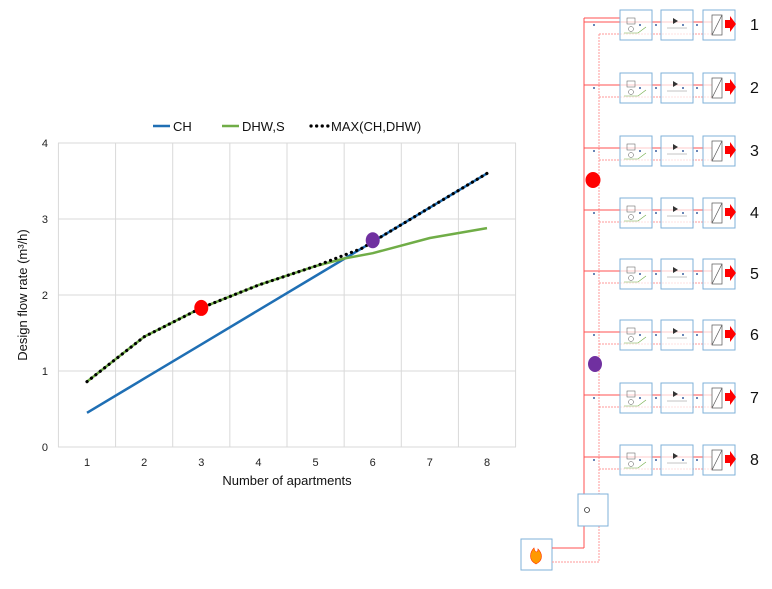 This screenshot has width=772, height=589. I want to click on apartment-number: 6, so click(754, 335).